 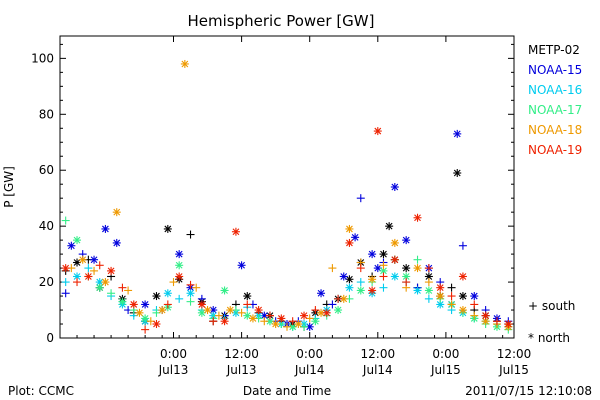 I want to click on y-tick-label: 20, so click(x=46, y=282).